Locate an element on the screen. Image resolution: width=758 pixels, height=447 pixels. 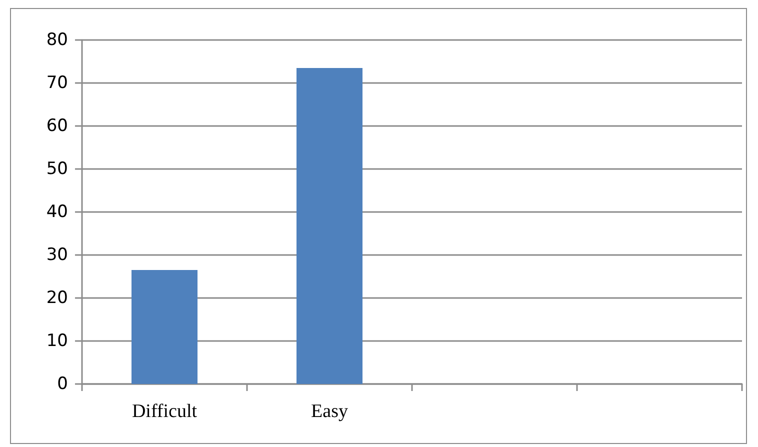
y-tick-label: 30 is located at coordinates (57, 255).